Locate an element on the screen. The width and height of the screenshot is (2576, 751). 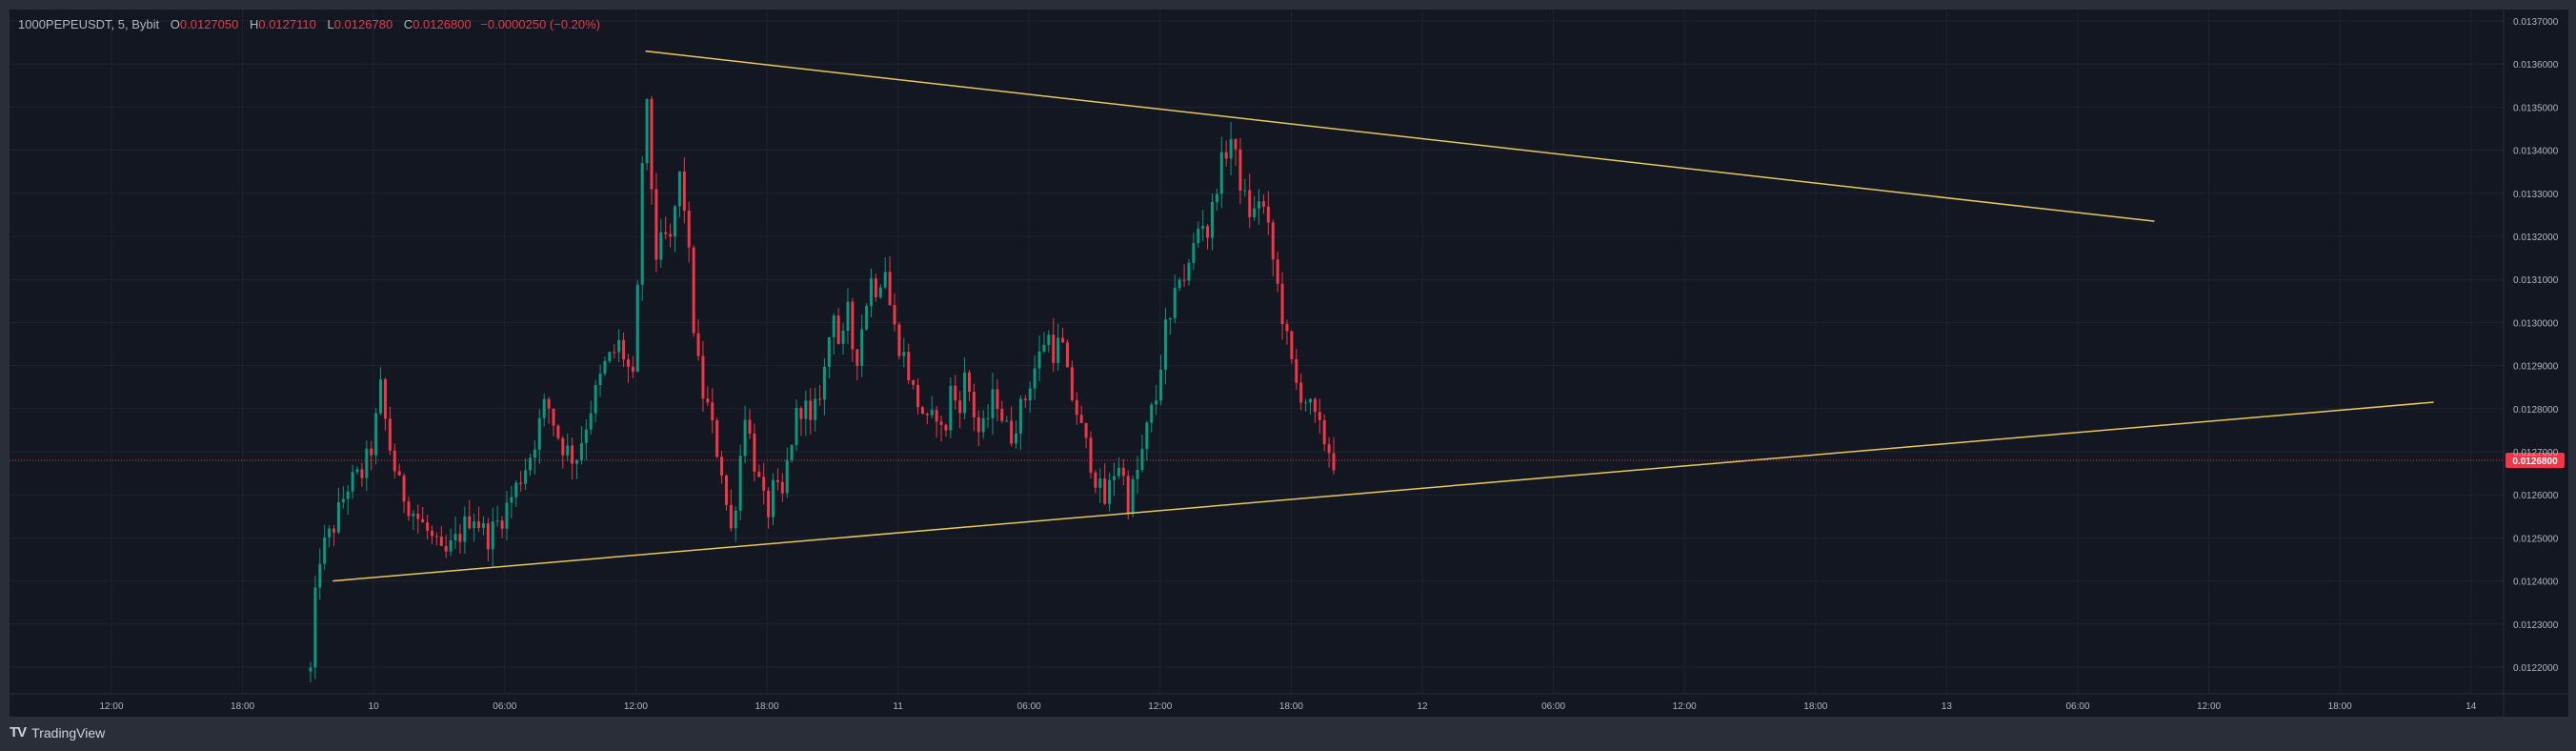
y-tick-label: 0.0129000 is located at coordinates (2536, 368).